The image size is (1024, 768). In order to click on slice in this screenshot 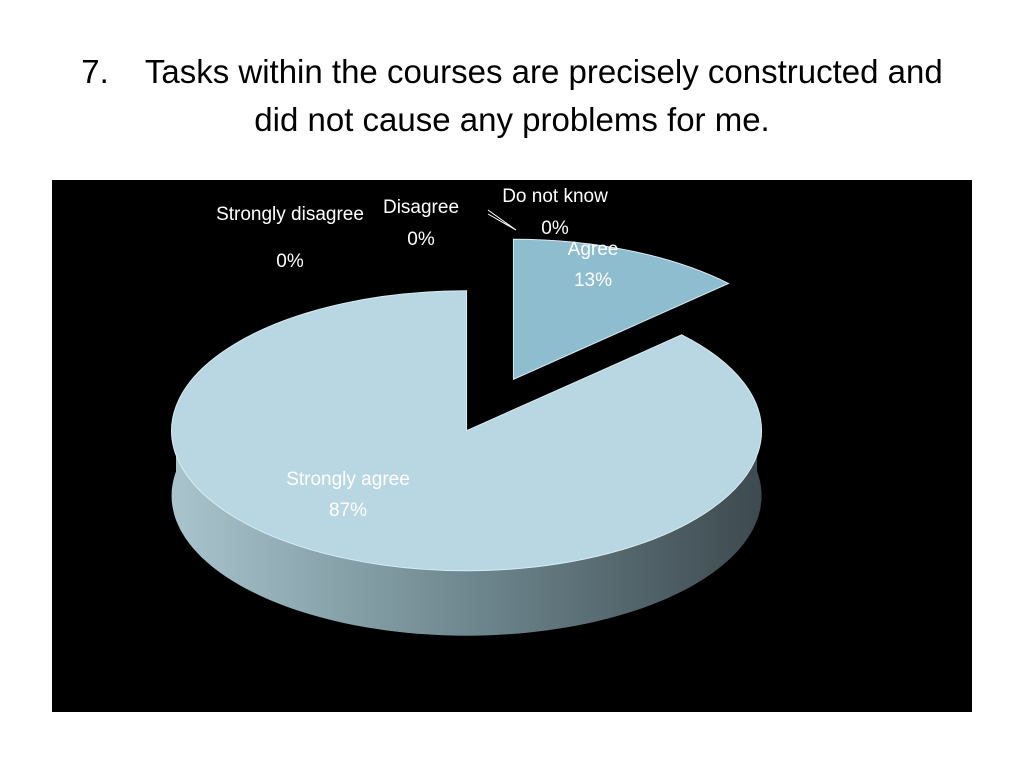, I will do `click(621, 309)`.